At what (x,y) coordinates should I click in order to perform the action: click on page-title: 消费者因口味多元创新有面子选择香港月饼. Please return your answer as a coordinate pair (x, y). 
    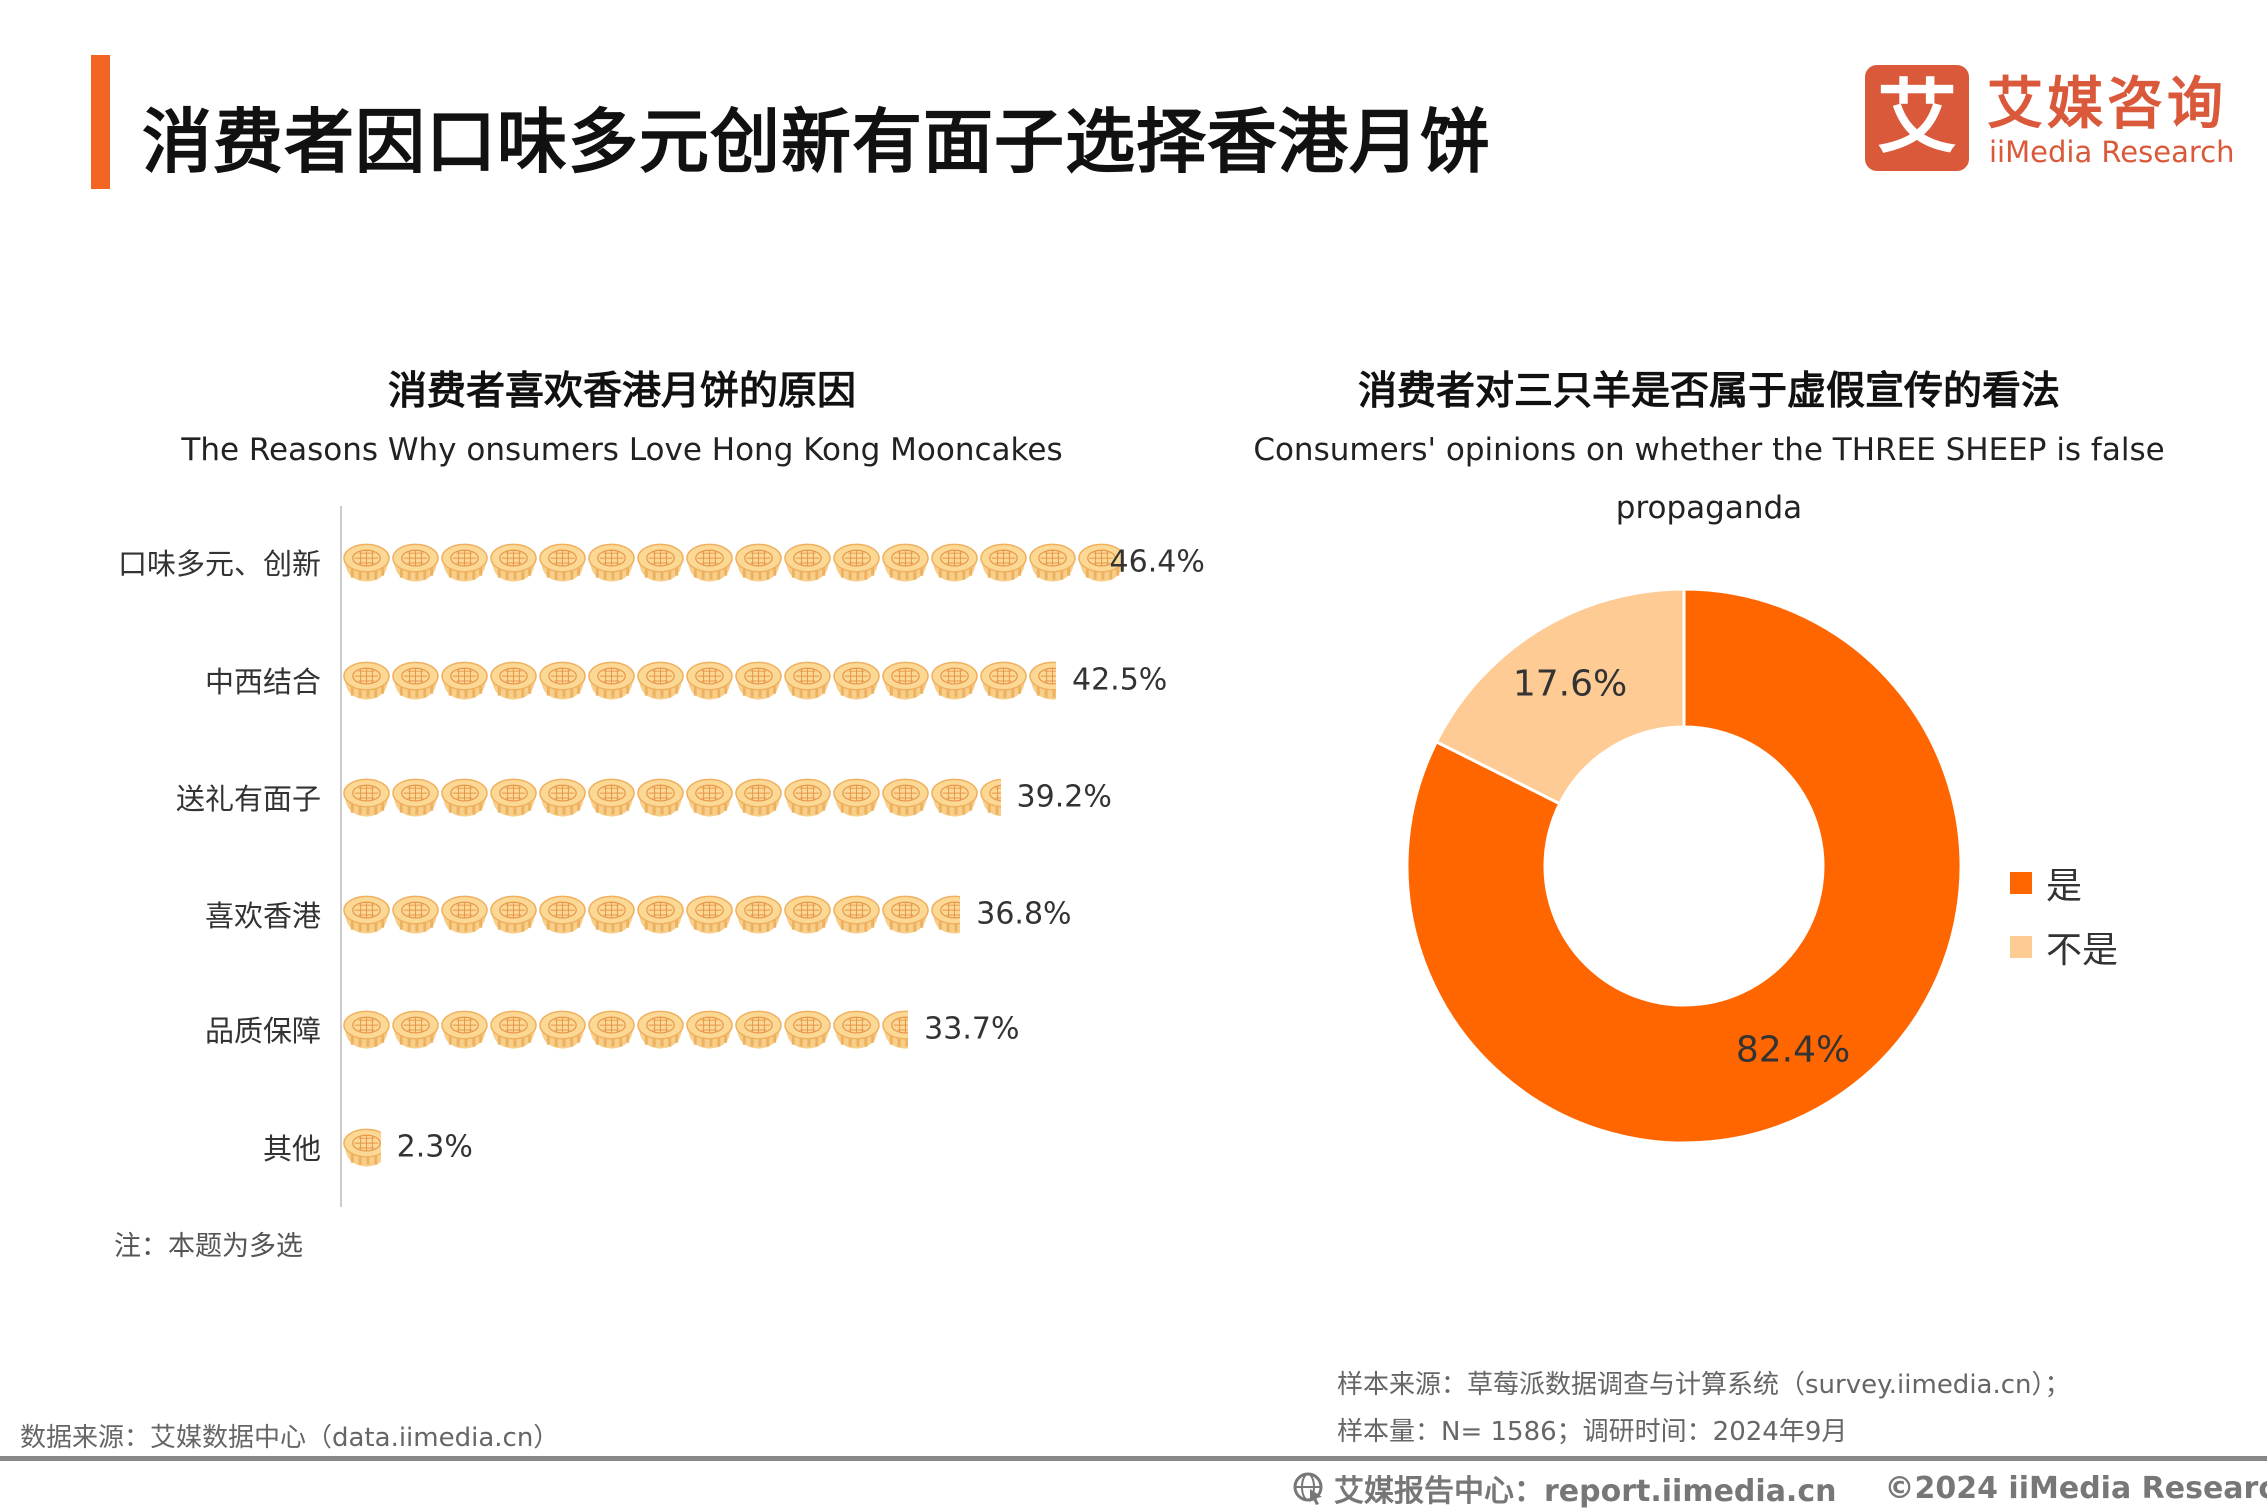
    Looking at the image, I should click on (816, 142).